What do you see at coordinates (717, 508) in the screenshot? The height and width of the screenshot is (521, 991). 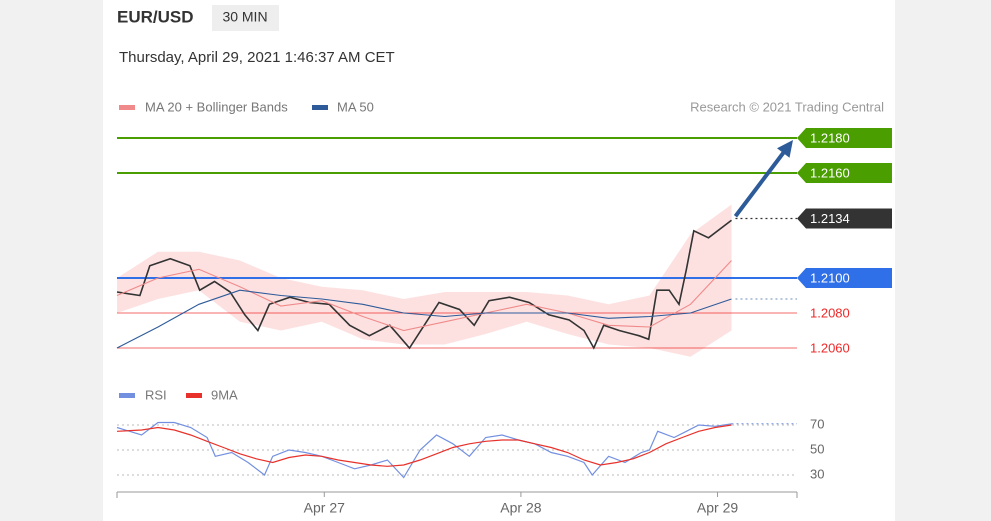 I see `x-tick-label: Apr 29` at bounding box center [717, 508].